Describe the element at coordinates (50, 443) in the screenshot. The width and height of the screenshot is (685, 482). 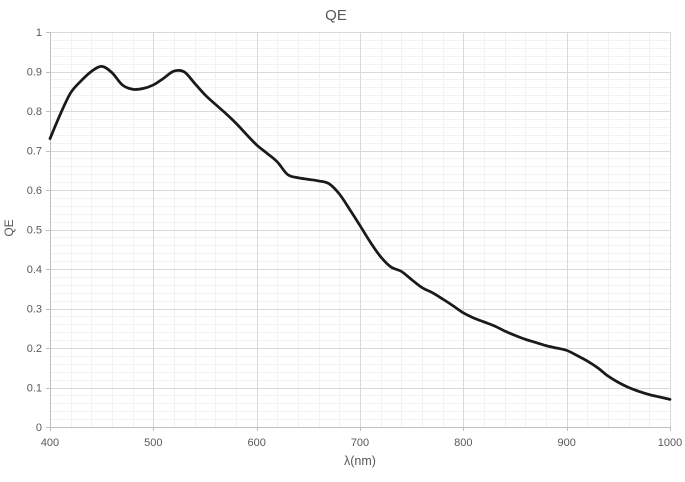
I see `x-tick-label: 400` at that location.